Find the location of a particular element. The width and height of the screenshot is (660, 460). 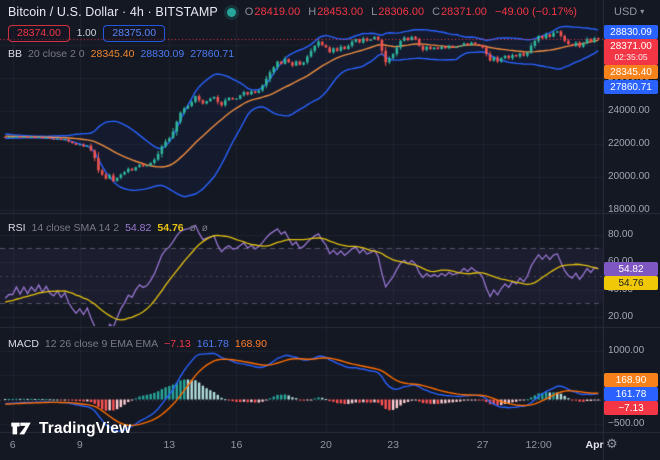

time-axis-tick: 9 is located at coordinates (79, 445).